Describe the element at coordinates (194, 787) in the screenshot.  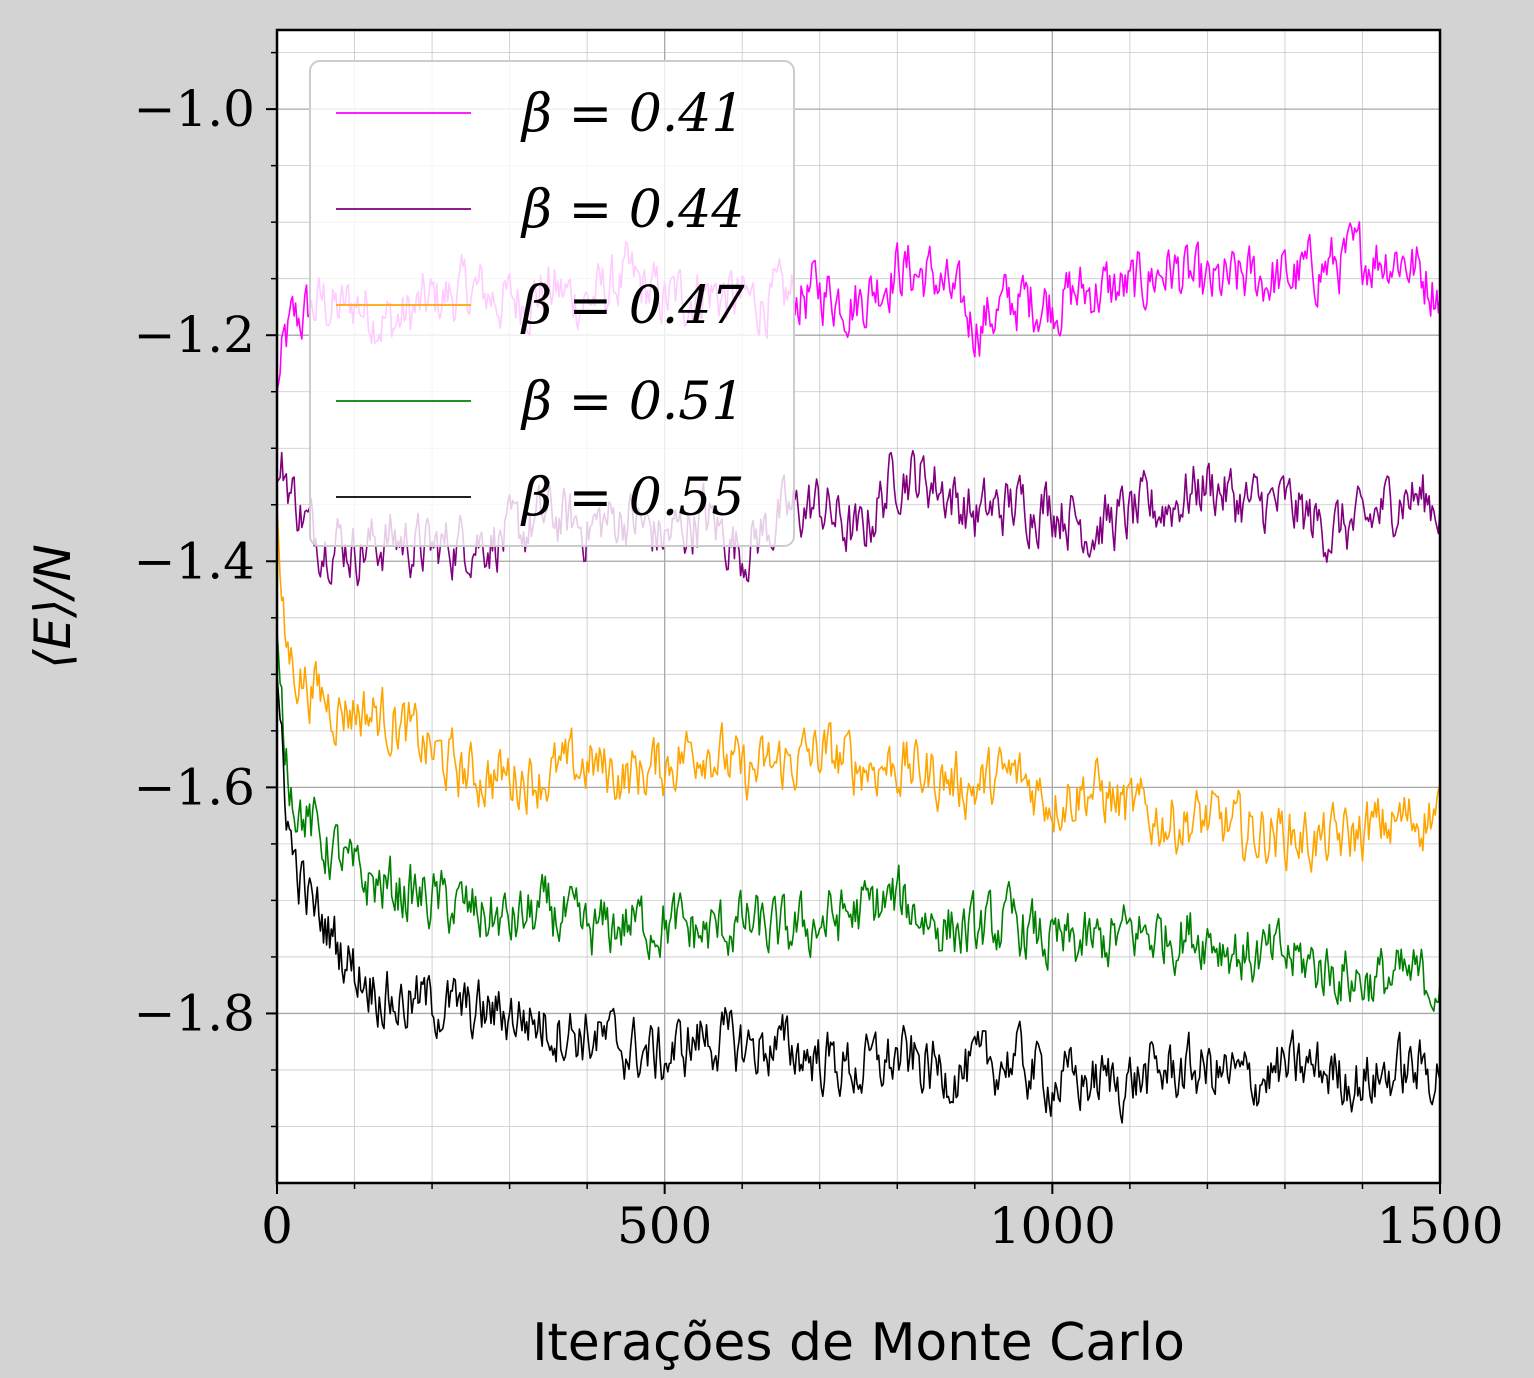
I see `y-tick-label: −1.6` at that location.